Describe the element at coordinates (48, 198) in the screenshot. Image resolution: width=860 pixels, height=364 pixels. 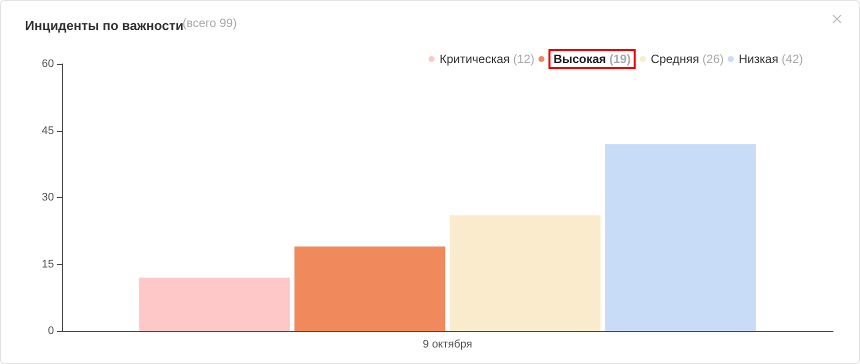
I see `y-tick-label: 30` at that location.